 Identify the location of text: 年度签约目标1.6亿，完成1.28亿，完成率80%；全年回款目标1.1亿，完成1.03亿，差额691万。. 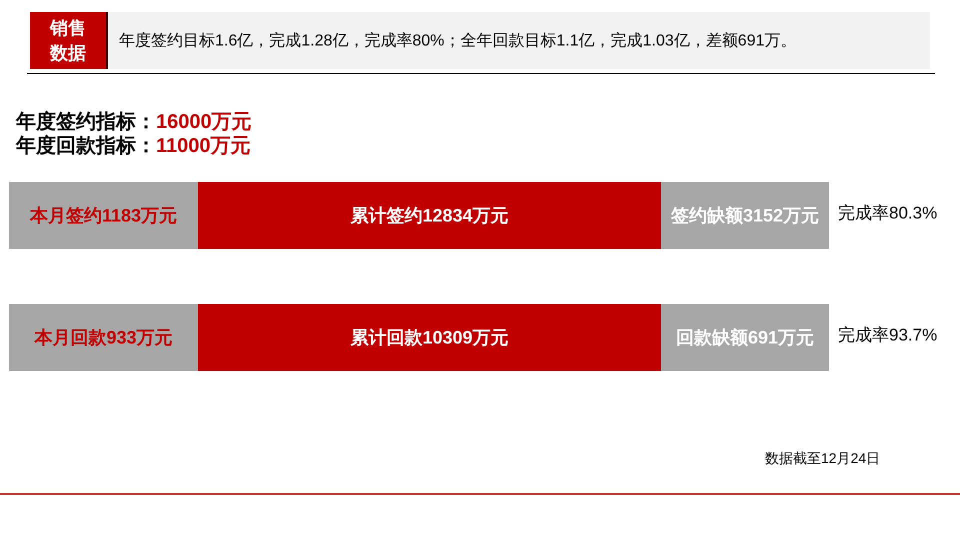
(457, 41).